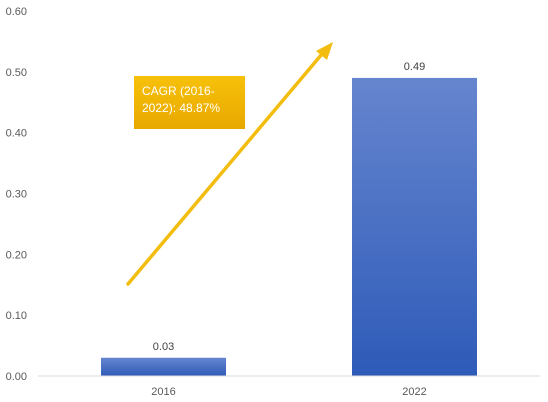 Image resolution: width=548 pixels, height=402 pixels. What do you see at coordinates (163, 392) in the screenshot?
I see `x-tick-label: 2016` at bounding box center [163, 392].